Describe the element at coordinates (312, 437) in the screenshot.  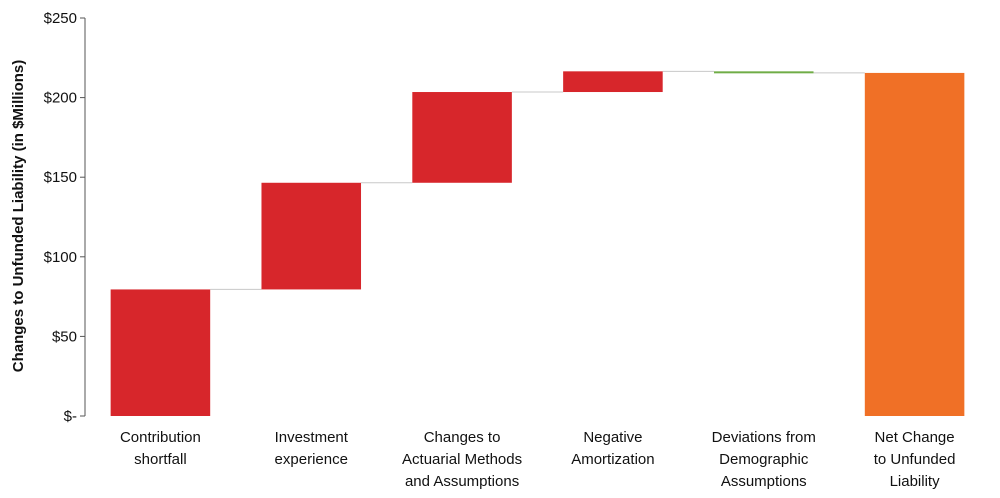
I see `category-label-line: Investment` at that location.